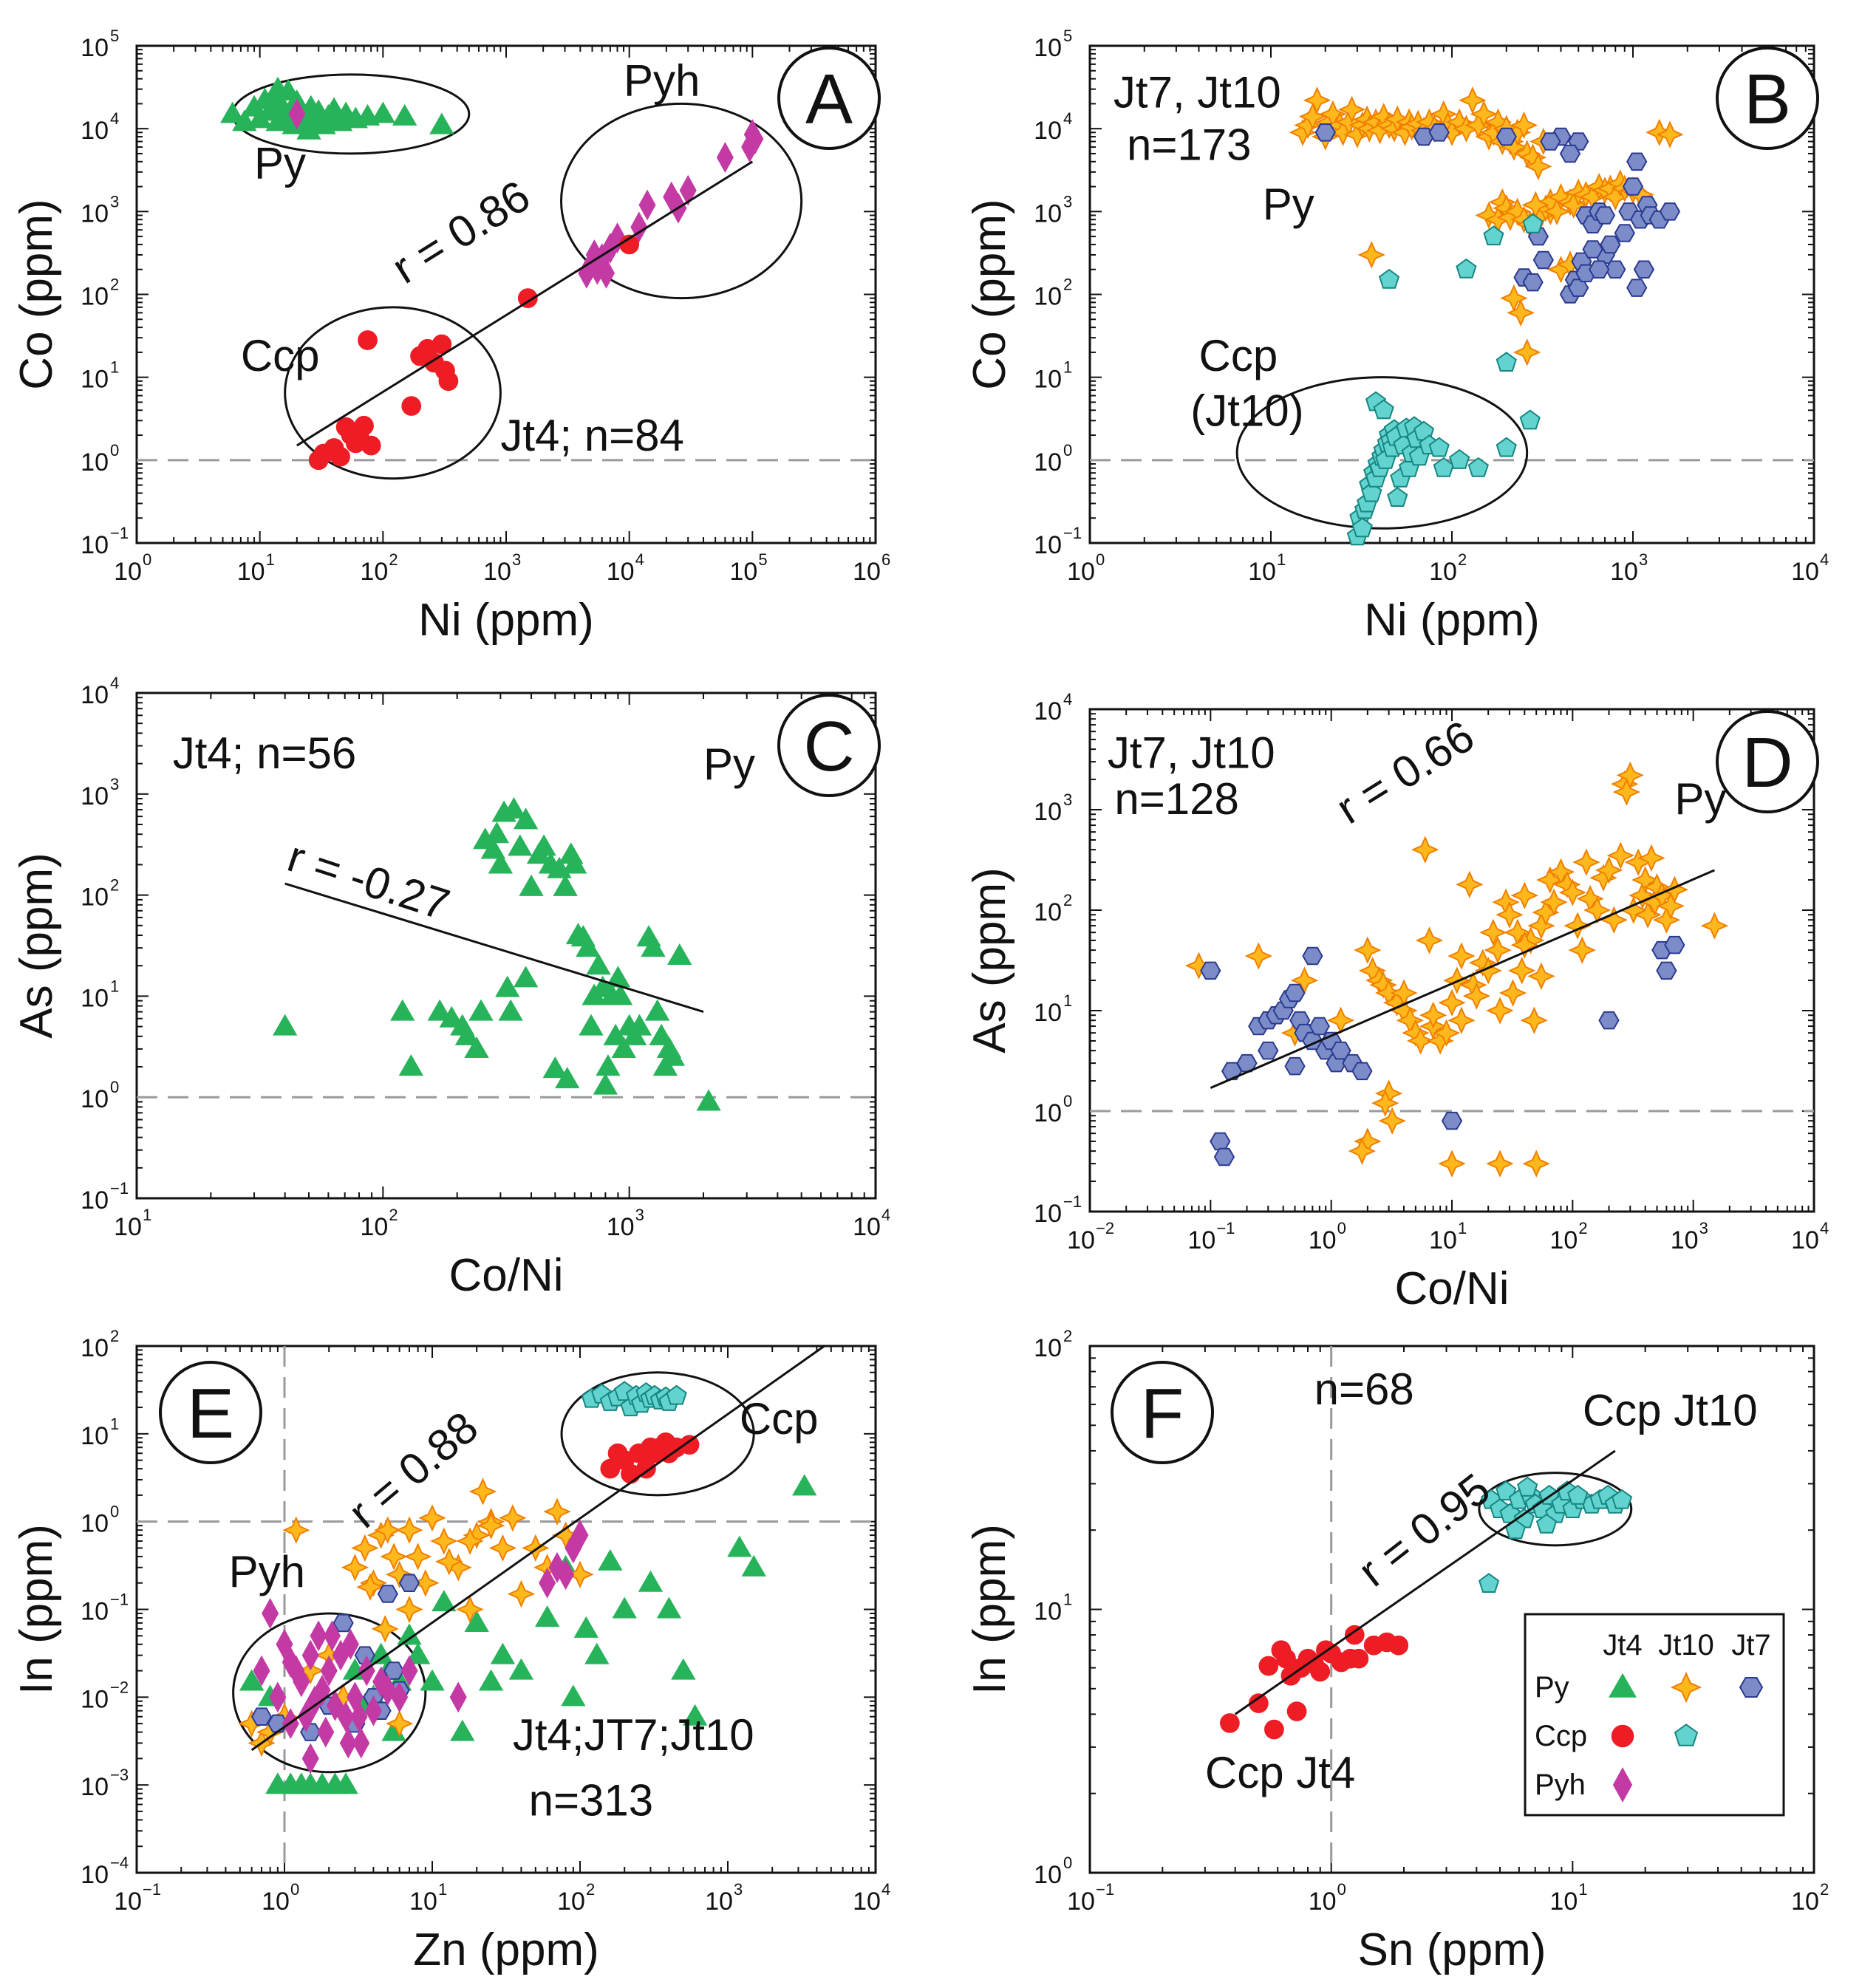  Describe the element at coordinates (1162, 1412) in the screenshot. I see `panel-letter-circle` at that location.